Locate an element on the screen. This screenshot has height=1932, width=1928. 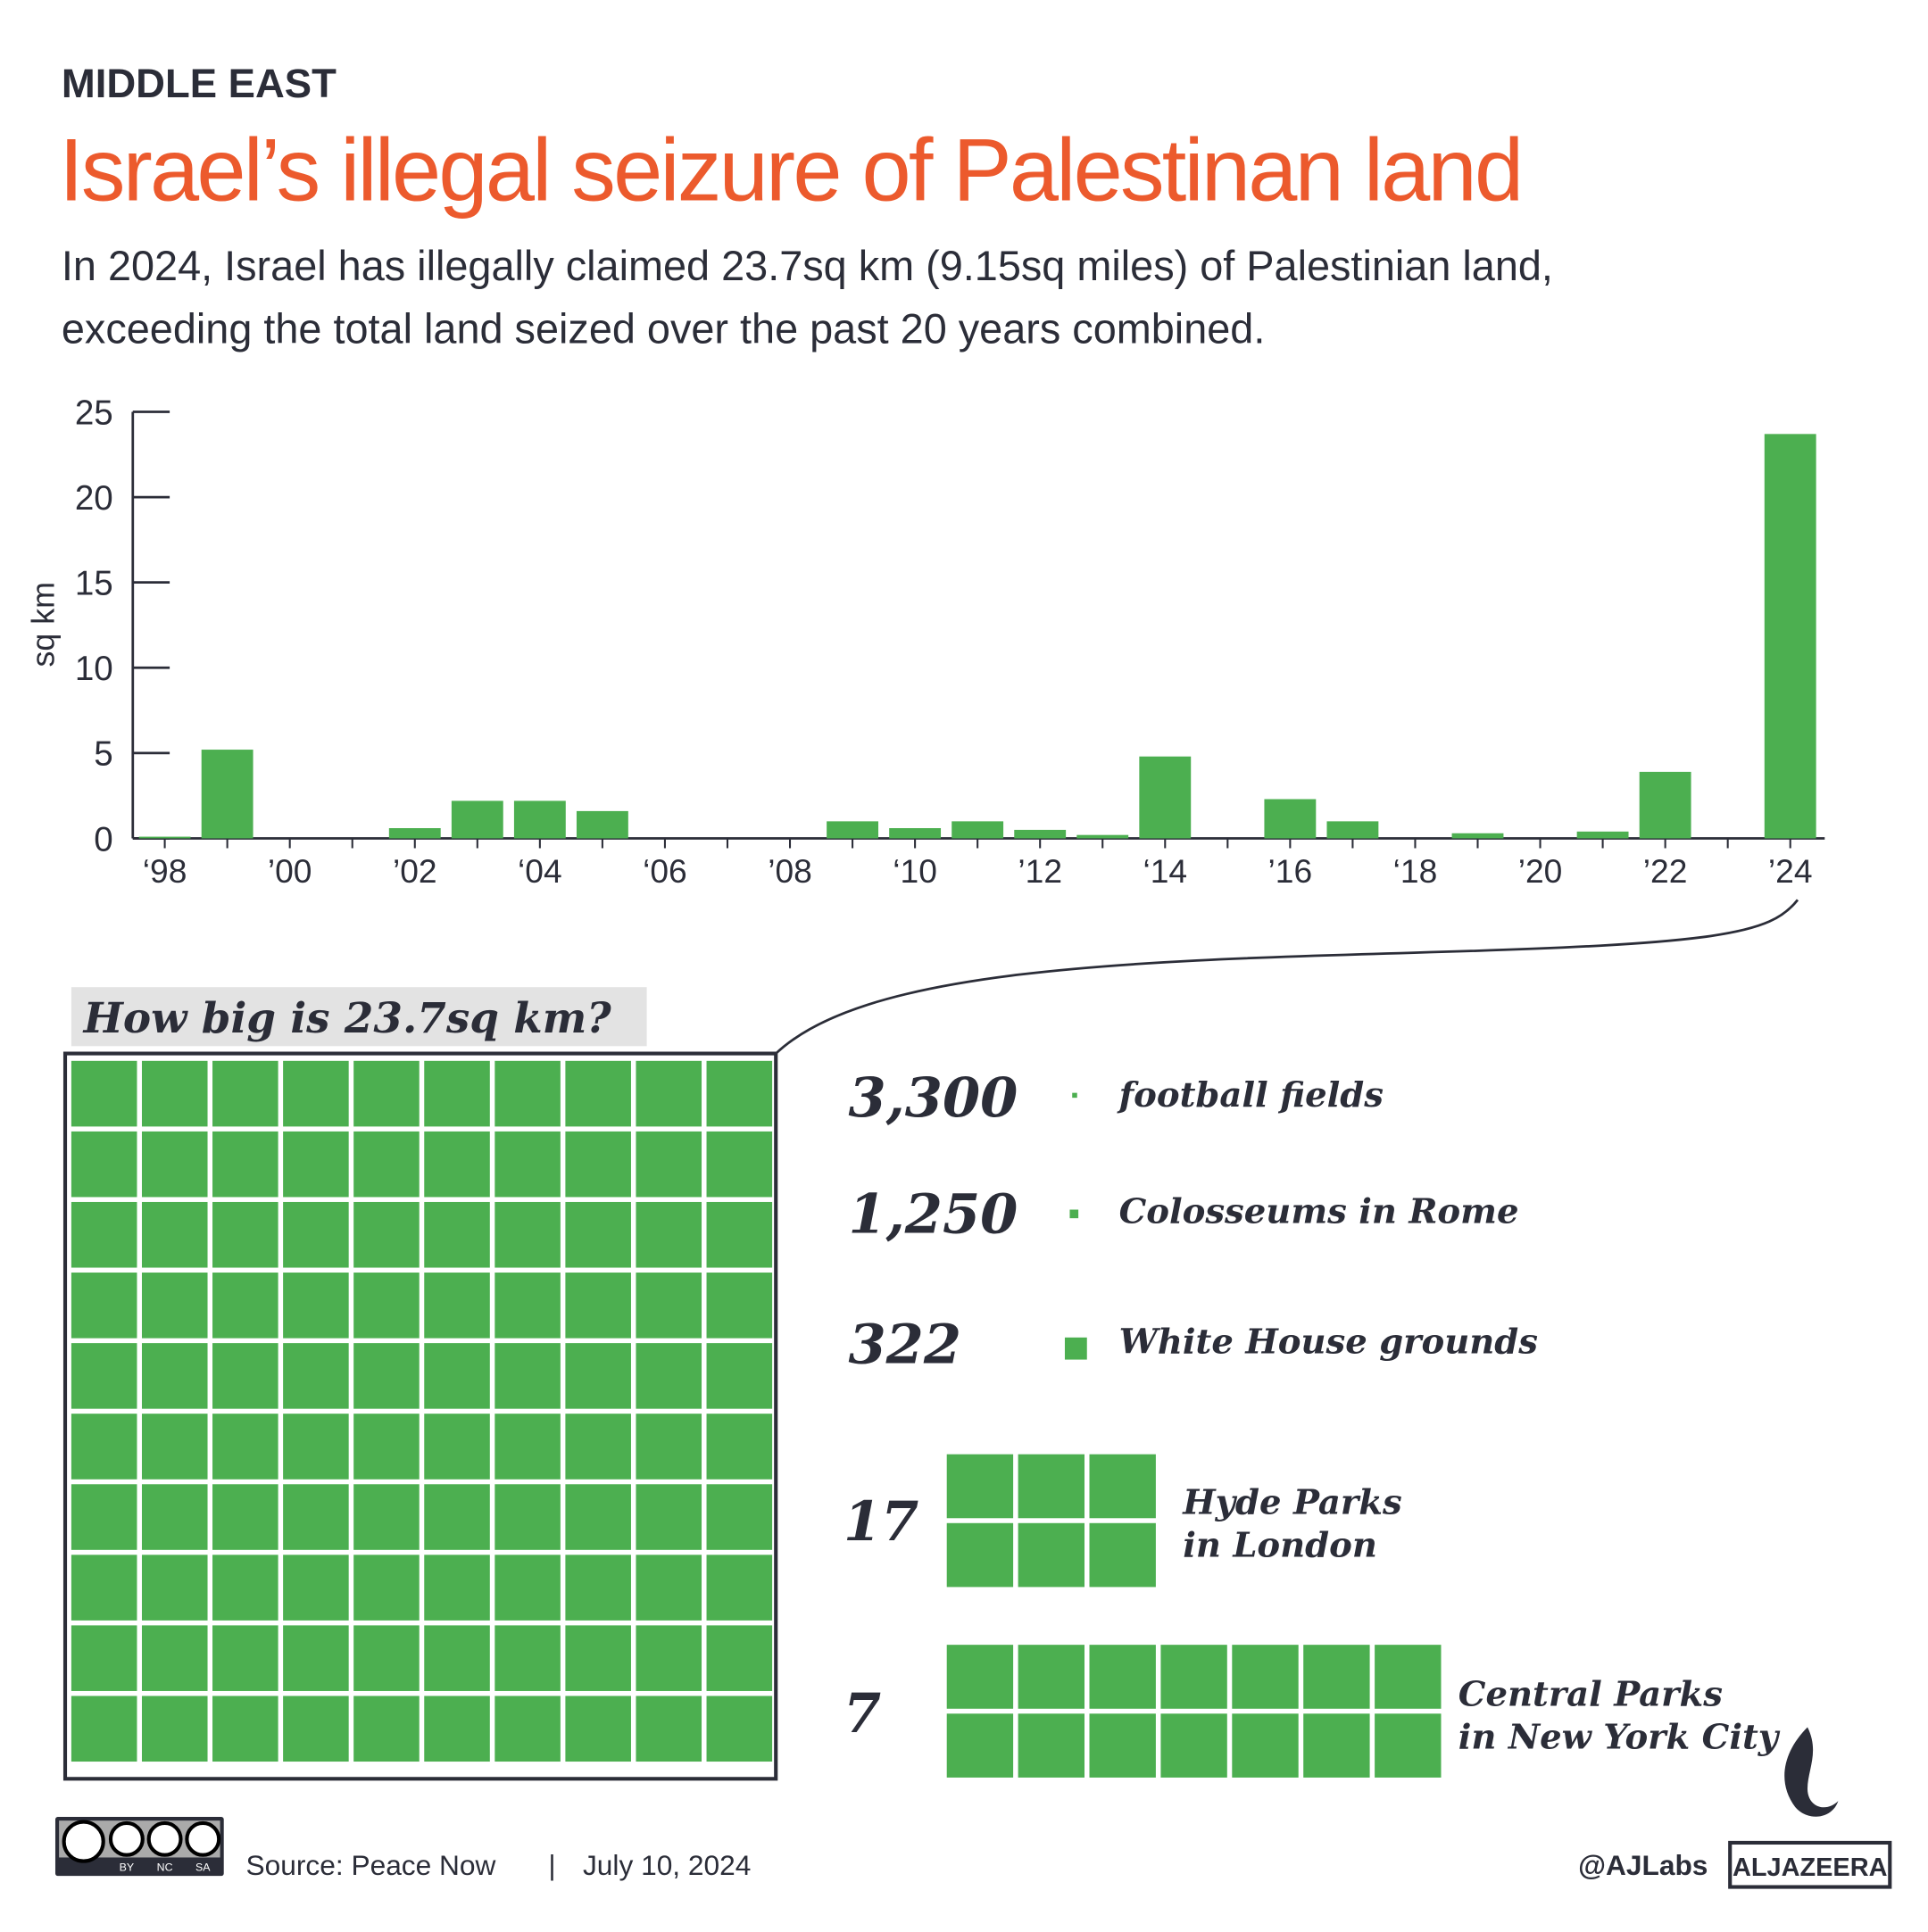
license: SA is located at coordinates (203, 1868).